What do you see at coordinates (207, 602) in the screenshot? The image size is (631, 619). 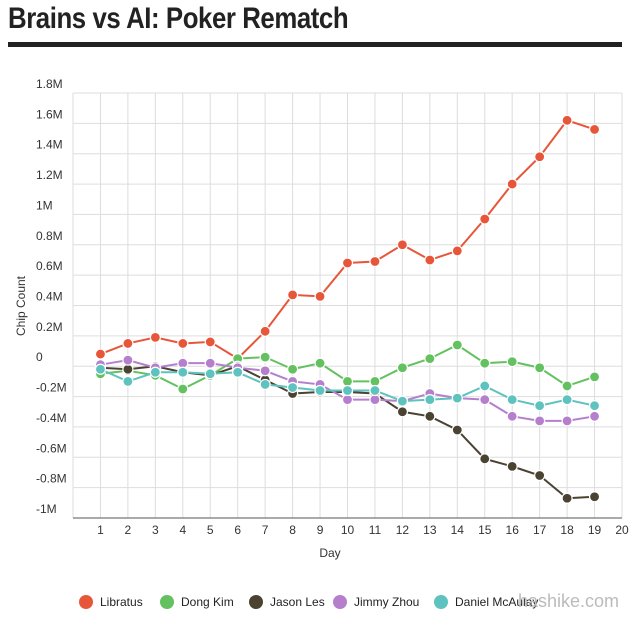 I see `legend-label: Dong Kim` at bounding box center [207, 602].